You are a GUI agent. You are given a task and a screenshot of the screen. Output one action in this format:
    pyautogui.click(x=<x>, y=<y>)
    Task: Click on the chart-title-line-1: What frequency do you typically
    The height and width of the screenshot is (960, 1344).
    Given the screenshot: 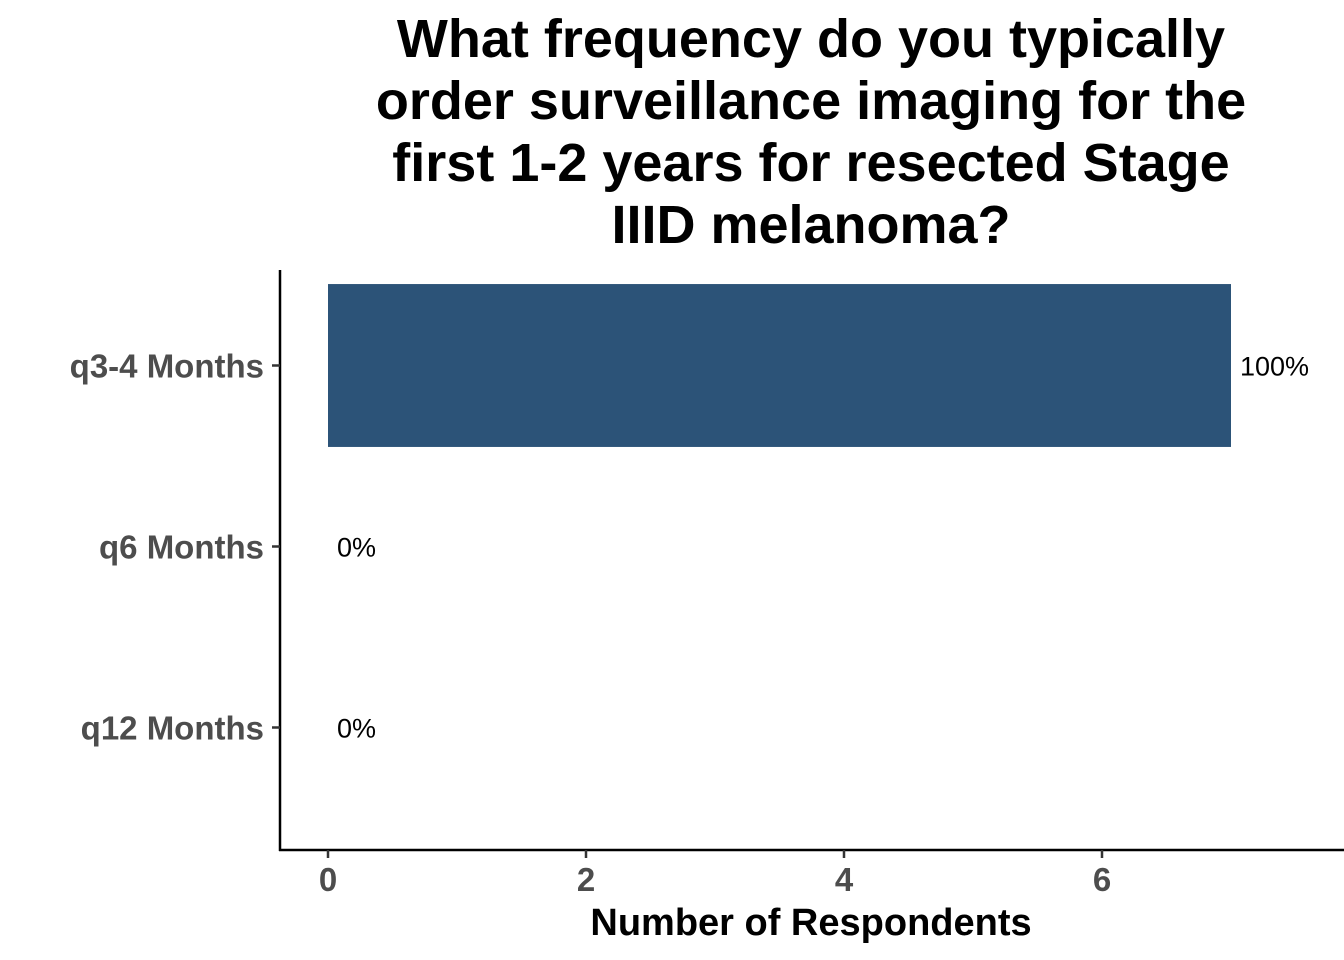 What is the action you would take?
    pyautogui.click(x=811, y=39)
    